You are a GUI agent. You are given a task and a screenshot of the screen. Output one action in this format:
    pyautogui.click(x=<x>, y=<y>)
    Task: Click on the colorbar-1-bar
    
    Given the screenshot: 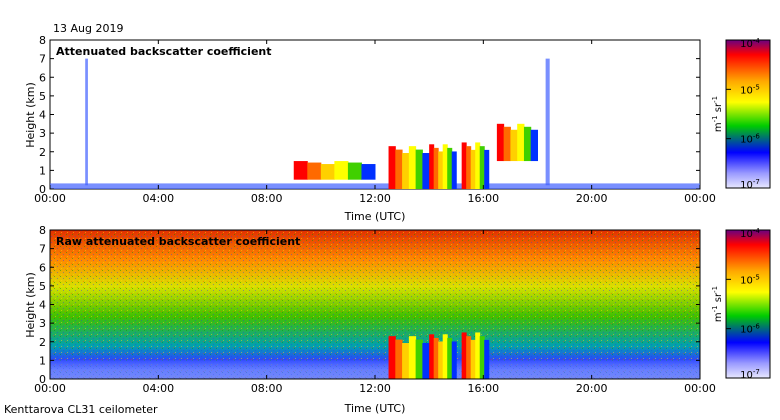 What is the action you would take?
    pyautogui.click(x=748, y=114)
    